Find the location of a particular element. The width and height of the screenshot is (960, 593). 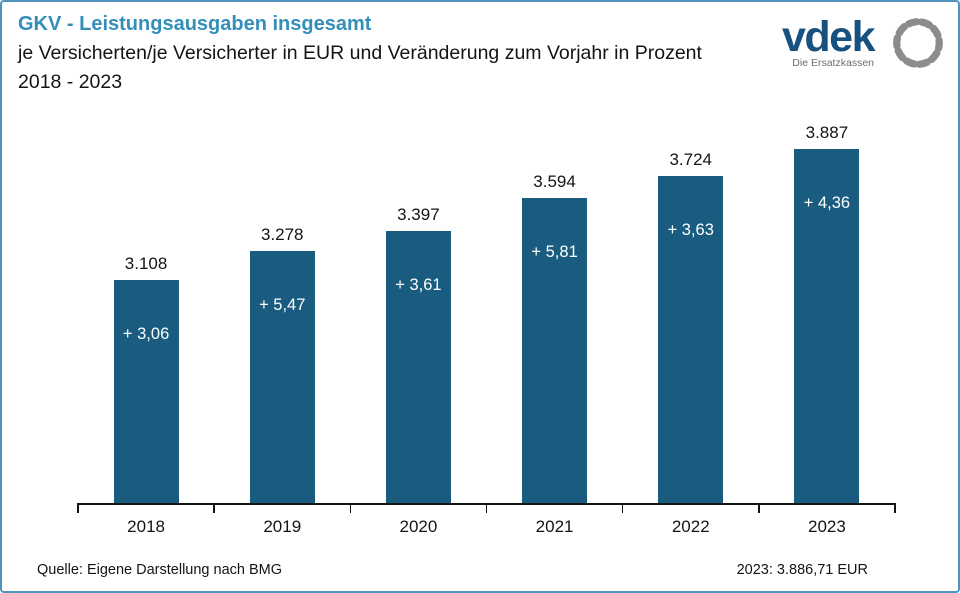

source-note: Quelle: Eigene Darstellung nach BMG is located at coordinates (160, 570).